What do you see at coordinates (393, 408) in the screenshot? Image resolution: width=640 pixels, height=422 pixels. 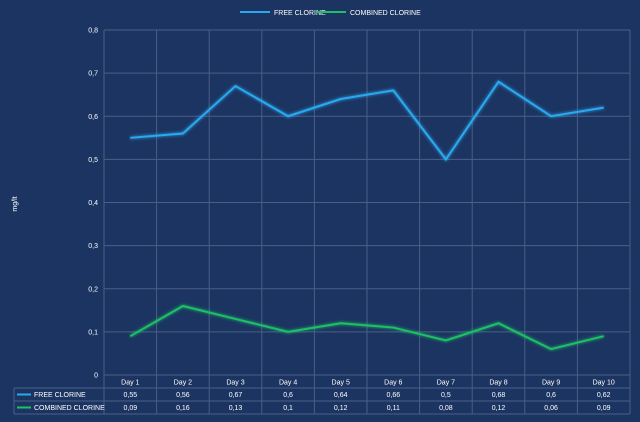 I see `data-label: 0,11` at bounding box center [393, 408].